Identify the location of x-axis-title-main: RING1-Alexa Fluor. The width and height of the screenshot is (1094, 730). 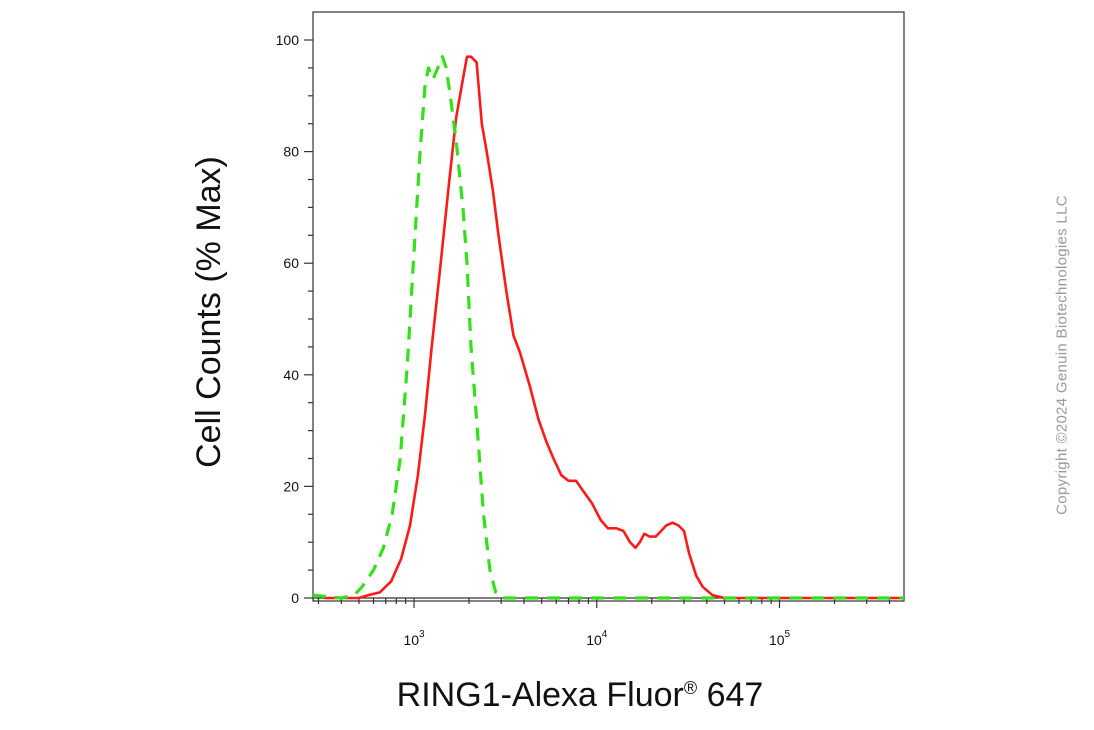
(540, 695).